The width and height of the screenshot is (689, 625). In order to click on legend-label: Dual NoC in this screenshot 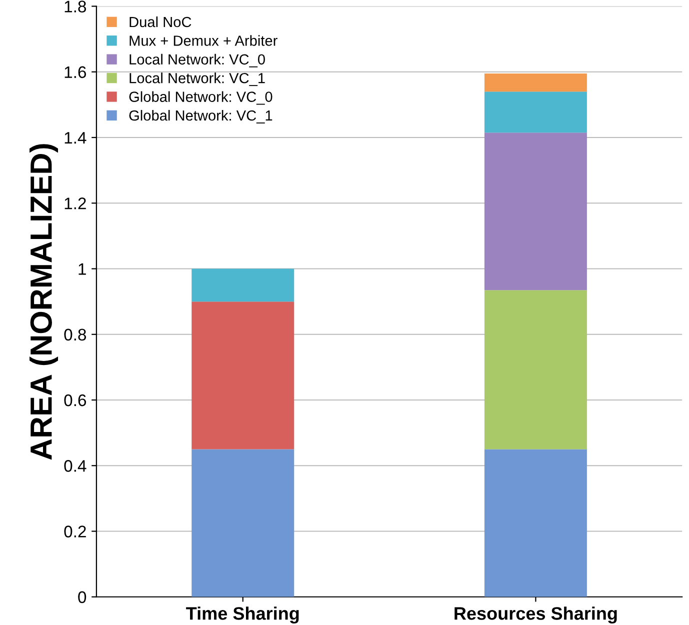, I will do `click(161, 22)`.